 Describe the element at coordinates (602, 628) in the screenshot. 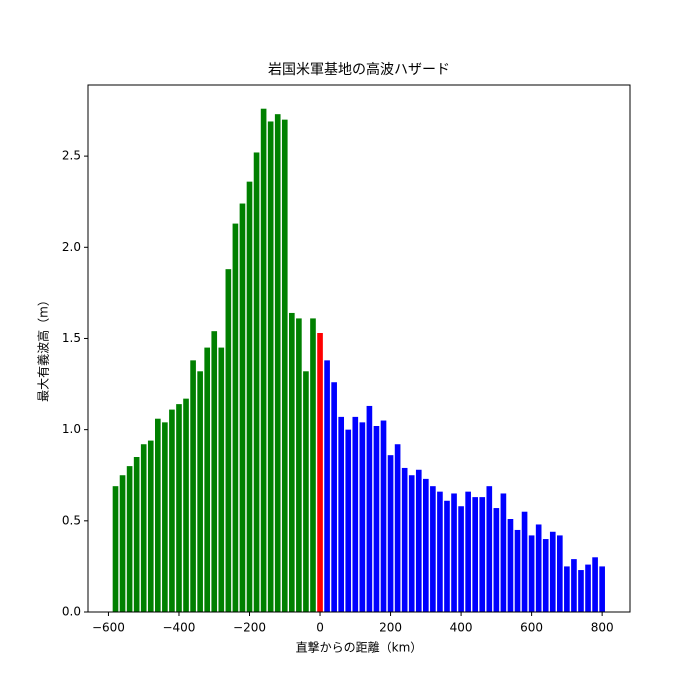

I see `x-tick-label: 800` at that location.